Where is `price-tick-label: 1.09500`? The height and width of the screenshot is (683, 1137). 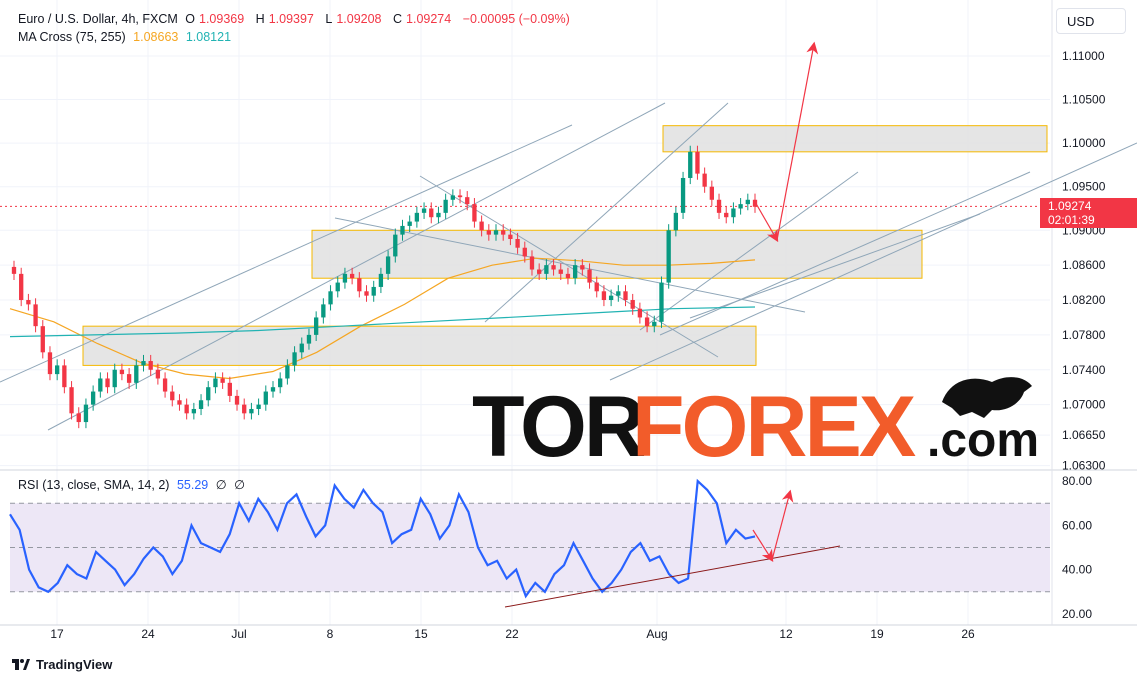
price-tick-label: 1.09500 is located at coordinates (1084, 187).